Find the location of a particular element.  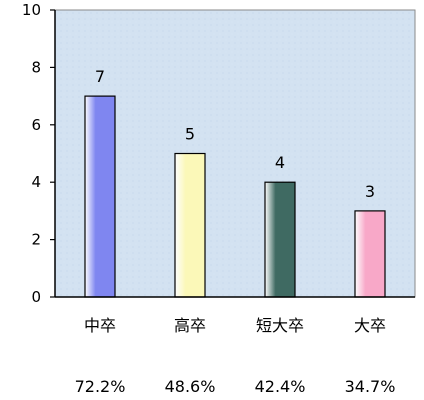

bar-中卒 is located at coordinates (100, 196).